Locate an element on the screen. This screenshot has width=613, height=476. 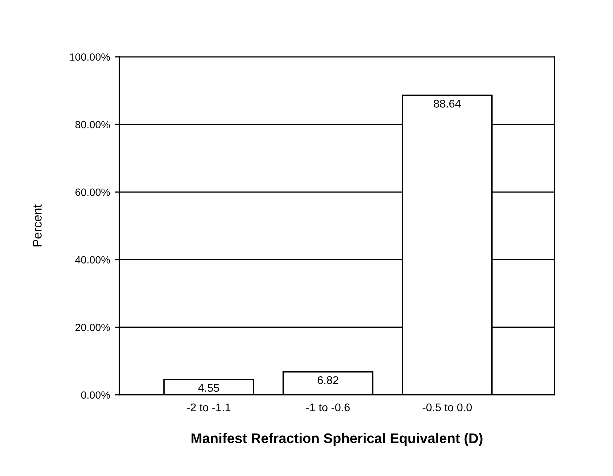
y-tick-label: 100.00% is located at coordinates (90, 57).